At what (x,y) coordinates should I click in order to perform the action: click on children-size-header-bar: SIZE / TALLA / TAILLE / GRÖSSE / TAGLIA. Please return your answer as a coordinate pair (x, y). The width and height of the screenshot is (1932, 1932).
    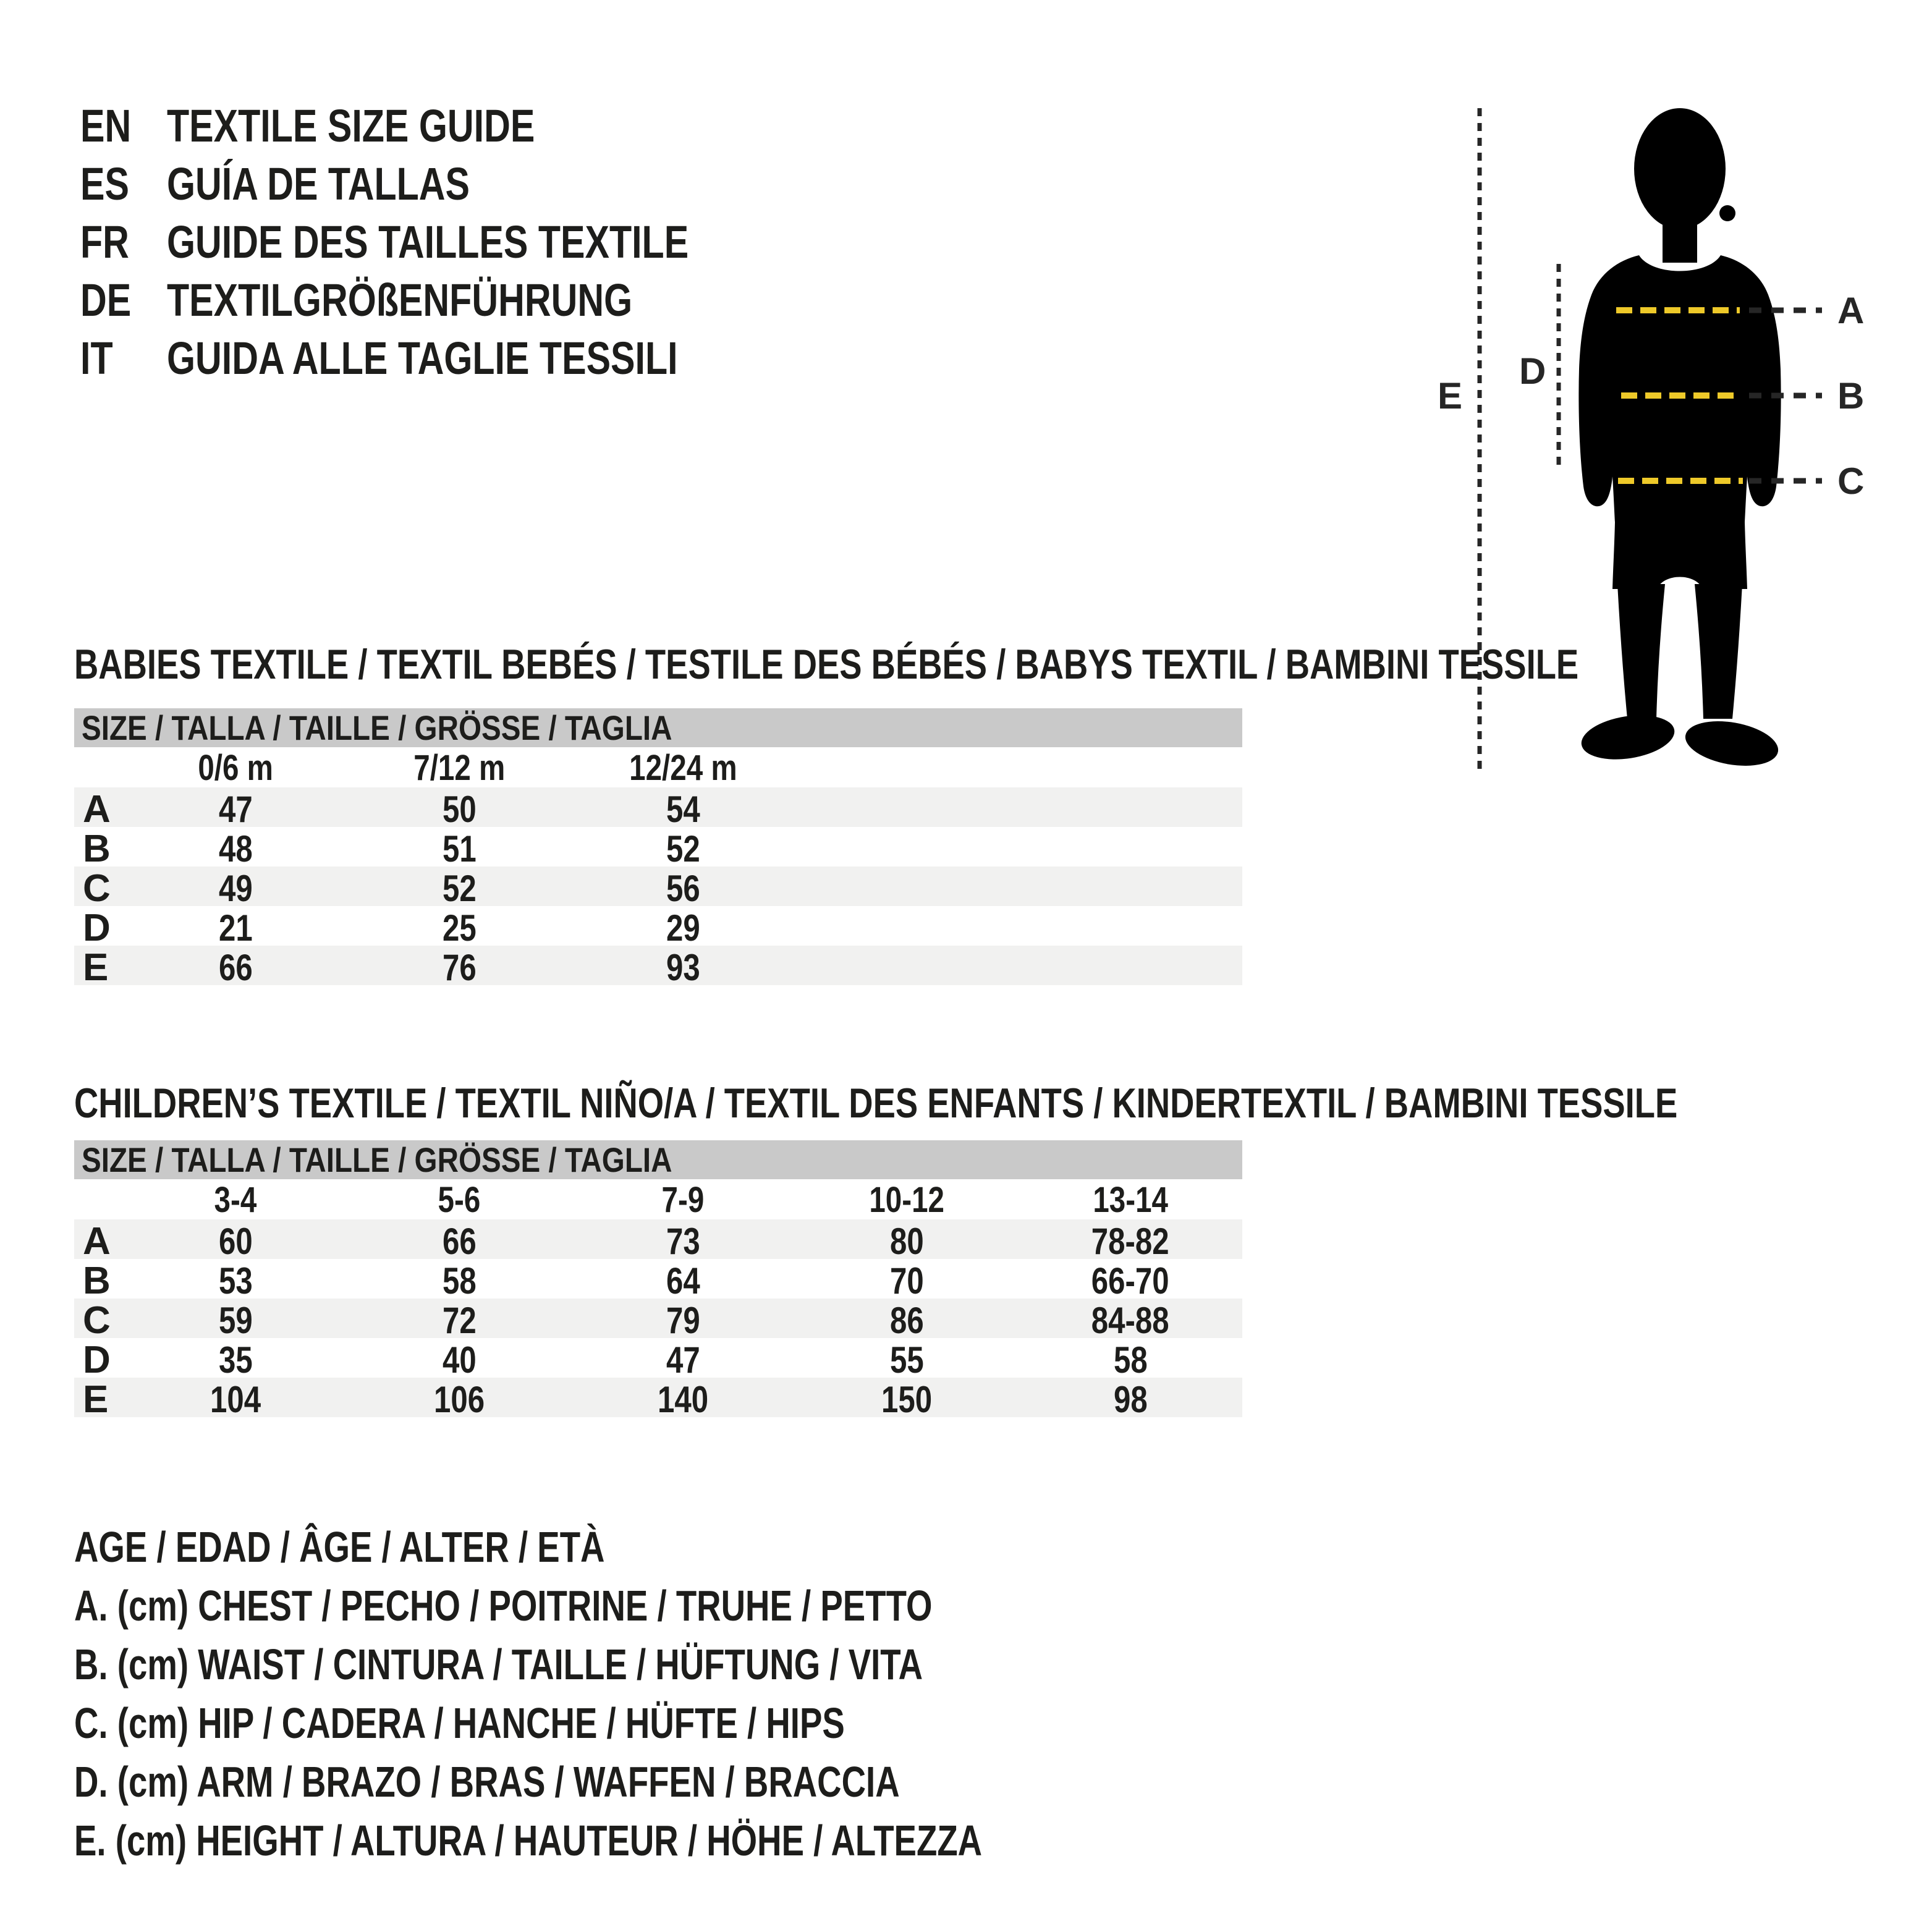
    Looking at the image, I should click on (658, 1159).